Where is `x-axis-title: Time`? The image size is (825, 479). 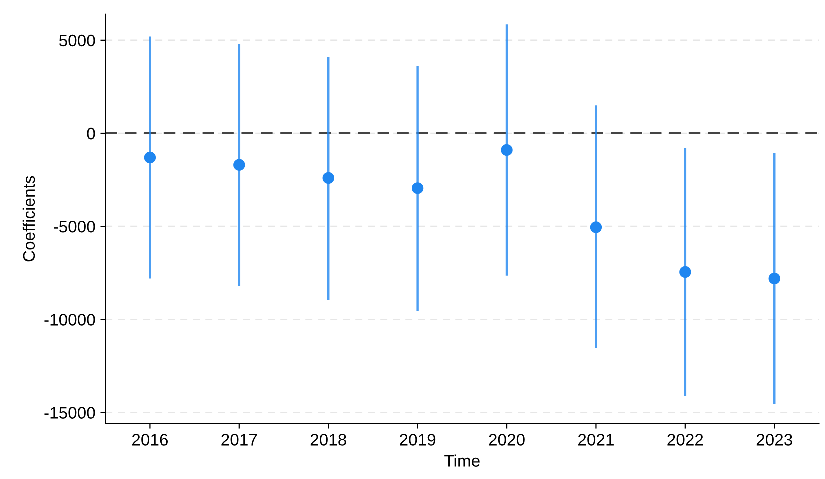 x-axis-title: Time is located at coordinates (462, 460).